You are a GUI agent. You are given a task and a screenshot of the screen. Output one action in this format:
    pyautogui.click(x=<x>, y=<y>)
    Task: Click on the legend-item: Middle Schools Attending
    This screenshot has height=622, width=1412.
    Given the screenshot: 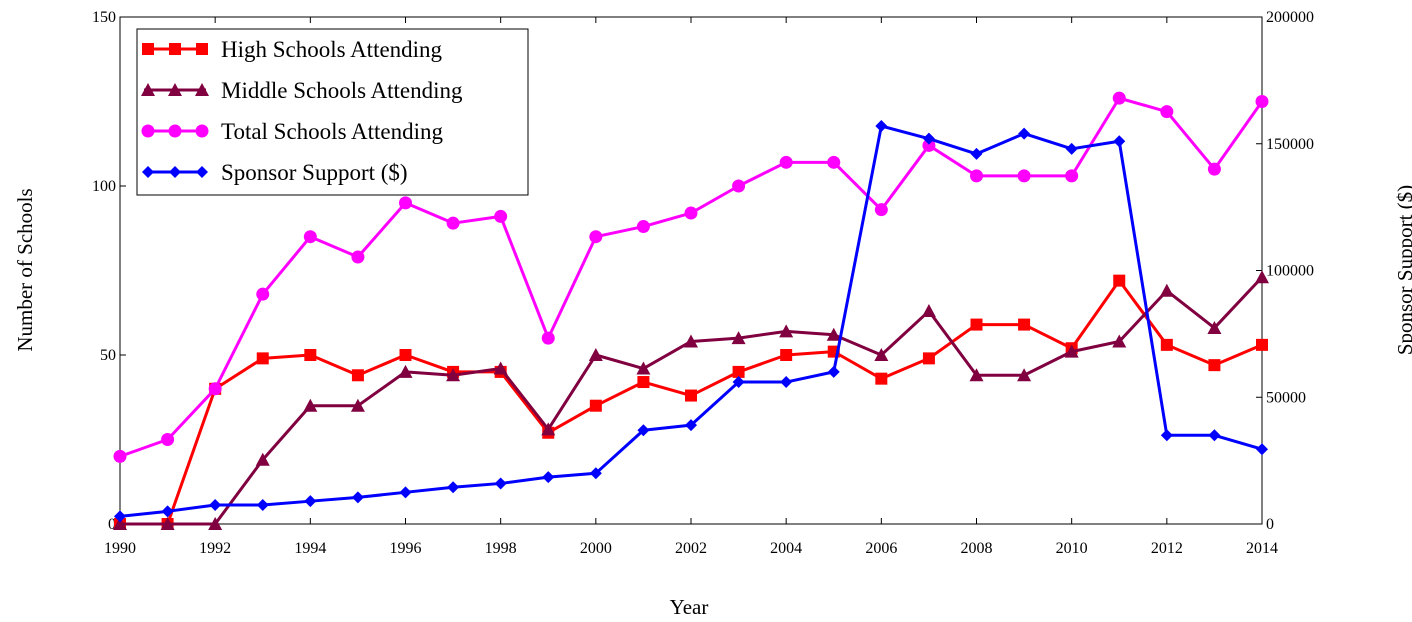 What is the action you would take?
    pyautogui.click(x=302, y=90)
    